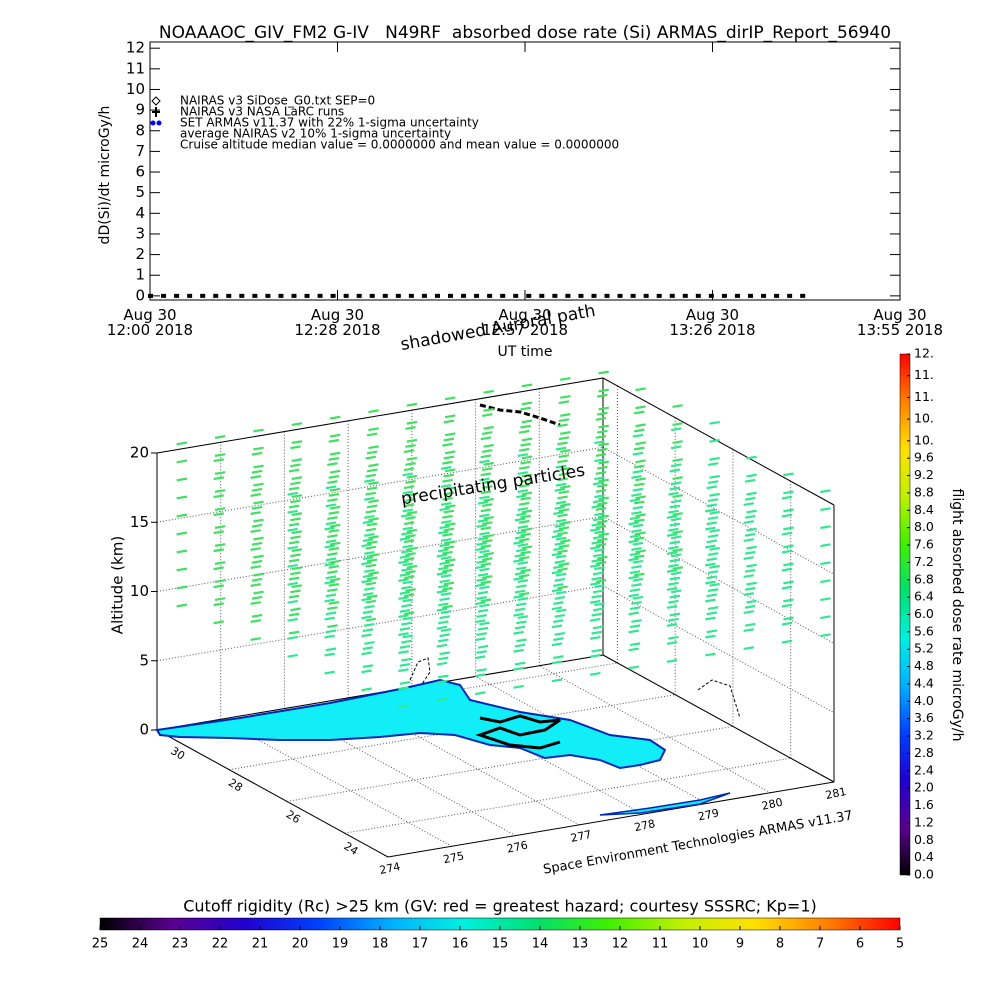 This screenshot has width=1000, height=1000. Describe the element at coordinates (924, 526) in the screenshot. I see `colorbar-tick-label: 8.0` at that location.